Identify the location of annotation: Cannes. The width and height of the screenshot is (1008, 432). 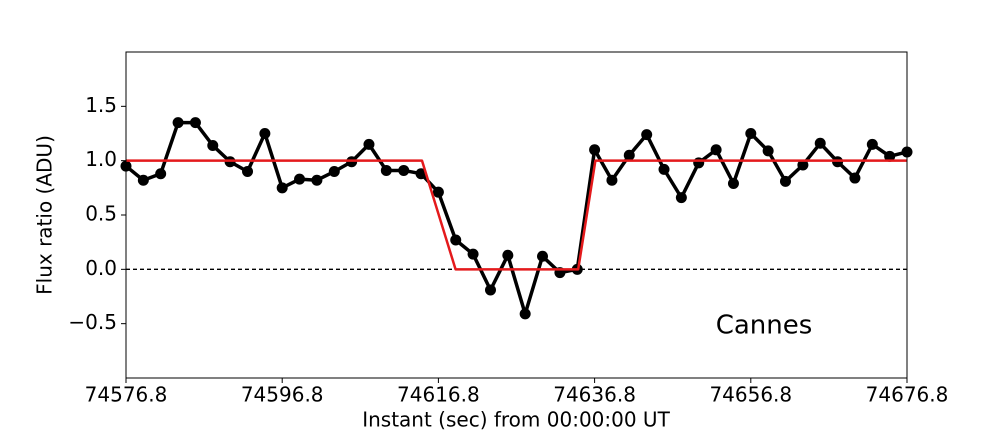
(764, 326).